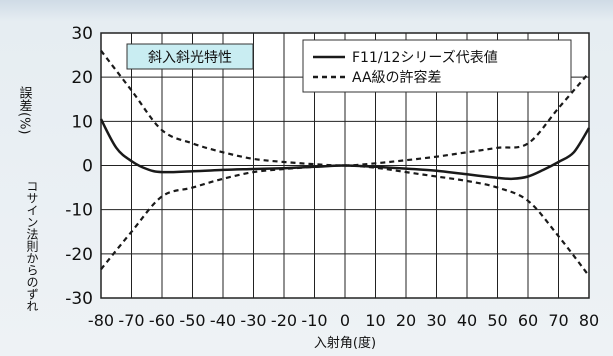 The width and height of the screenshot is (613, 356). I want to click on x-tick-label: -60, so click(162, 320).